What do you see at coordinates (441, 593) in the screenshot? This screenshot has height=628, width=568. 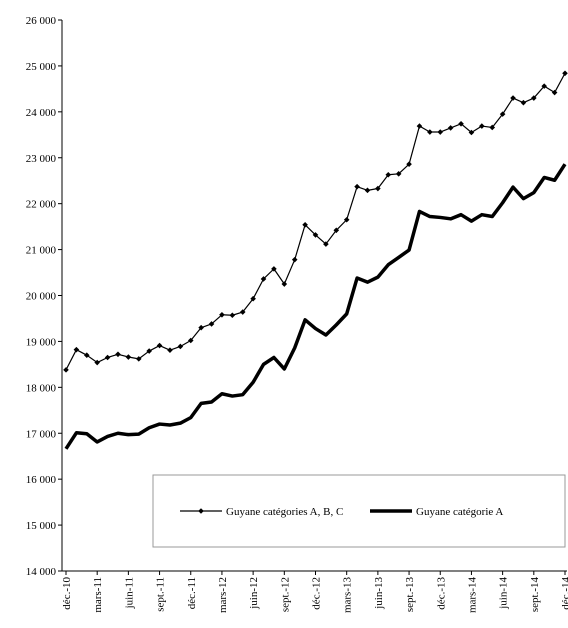 I see `x-tick-label: déc.-13` at bounding box center [441, 593].